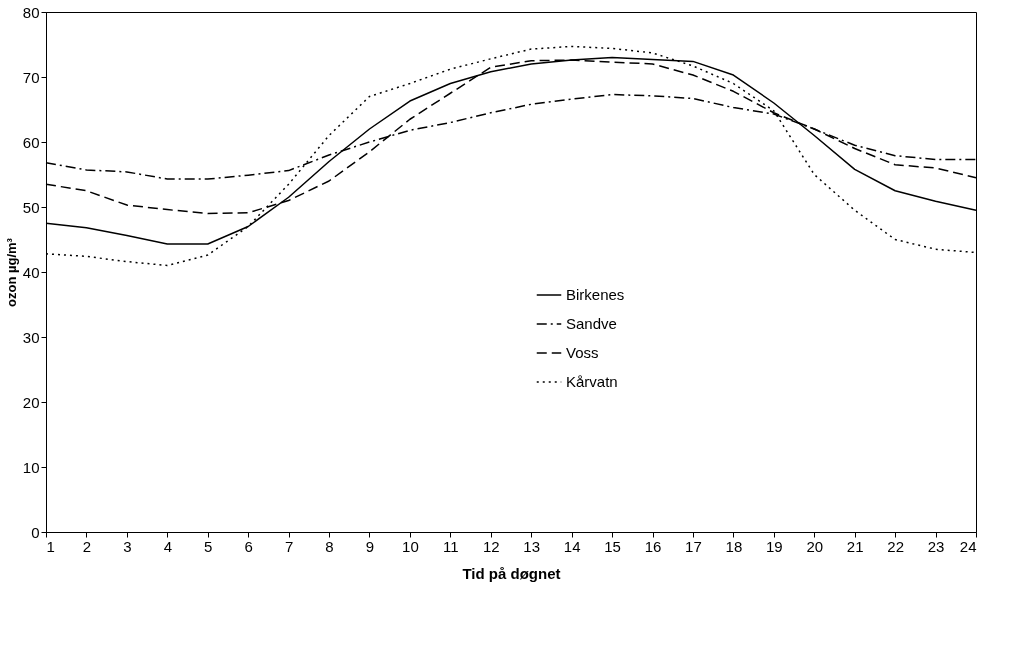 The image size is (1028, 655). I want to click on x-tick-label: 18, so click(734, 546).